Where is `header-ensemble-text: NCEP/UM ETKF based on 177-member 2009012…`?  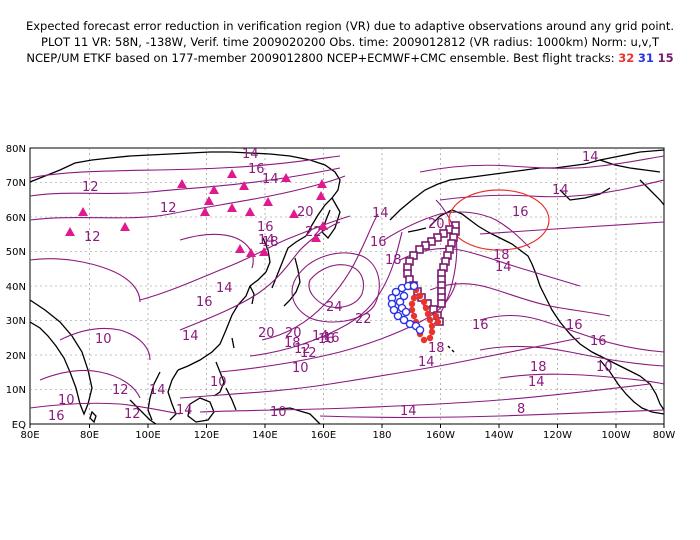
header-ensemble-text: NCEP/UM ETKF based on 177-member 2009012… is located at coordinates (320, 58).